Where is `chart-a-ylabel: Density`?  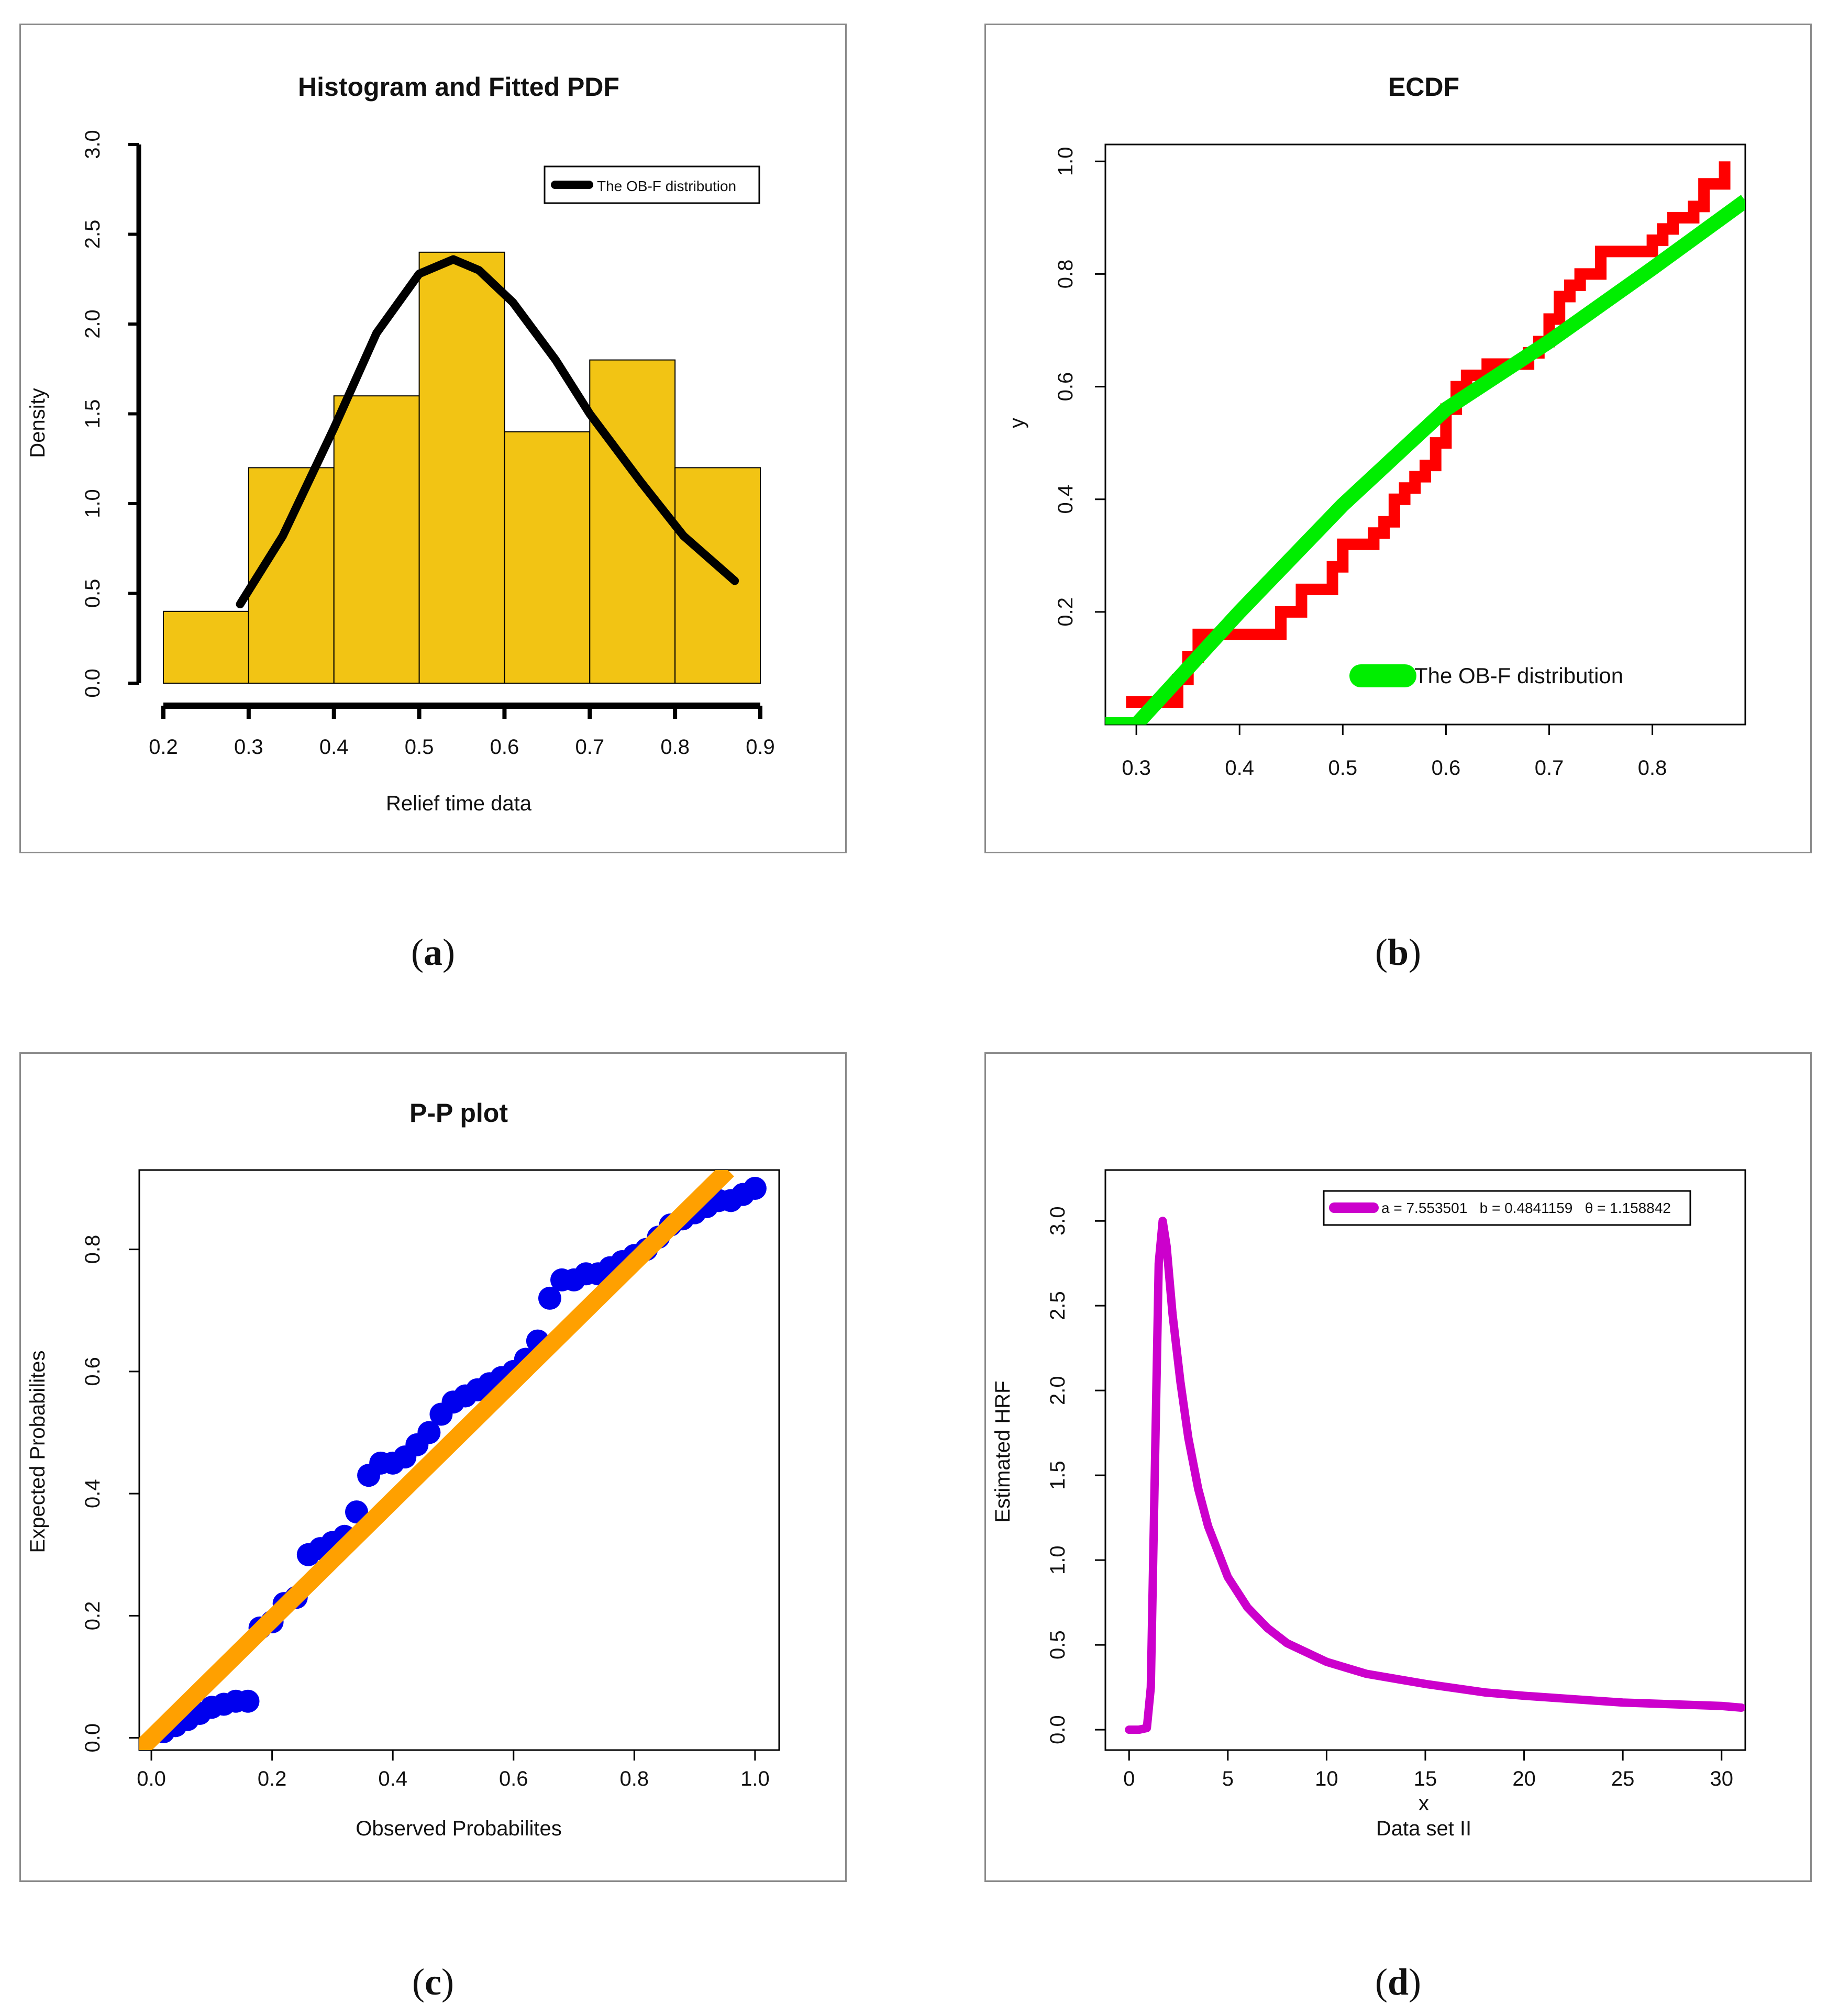 chart-a-ylabel: Density is located at coordinates (37, 423).